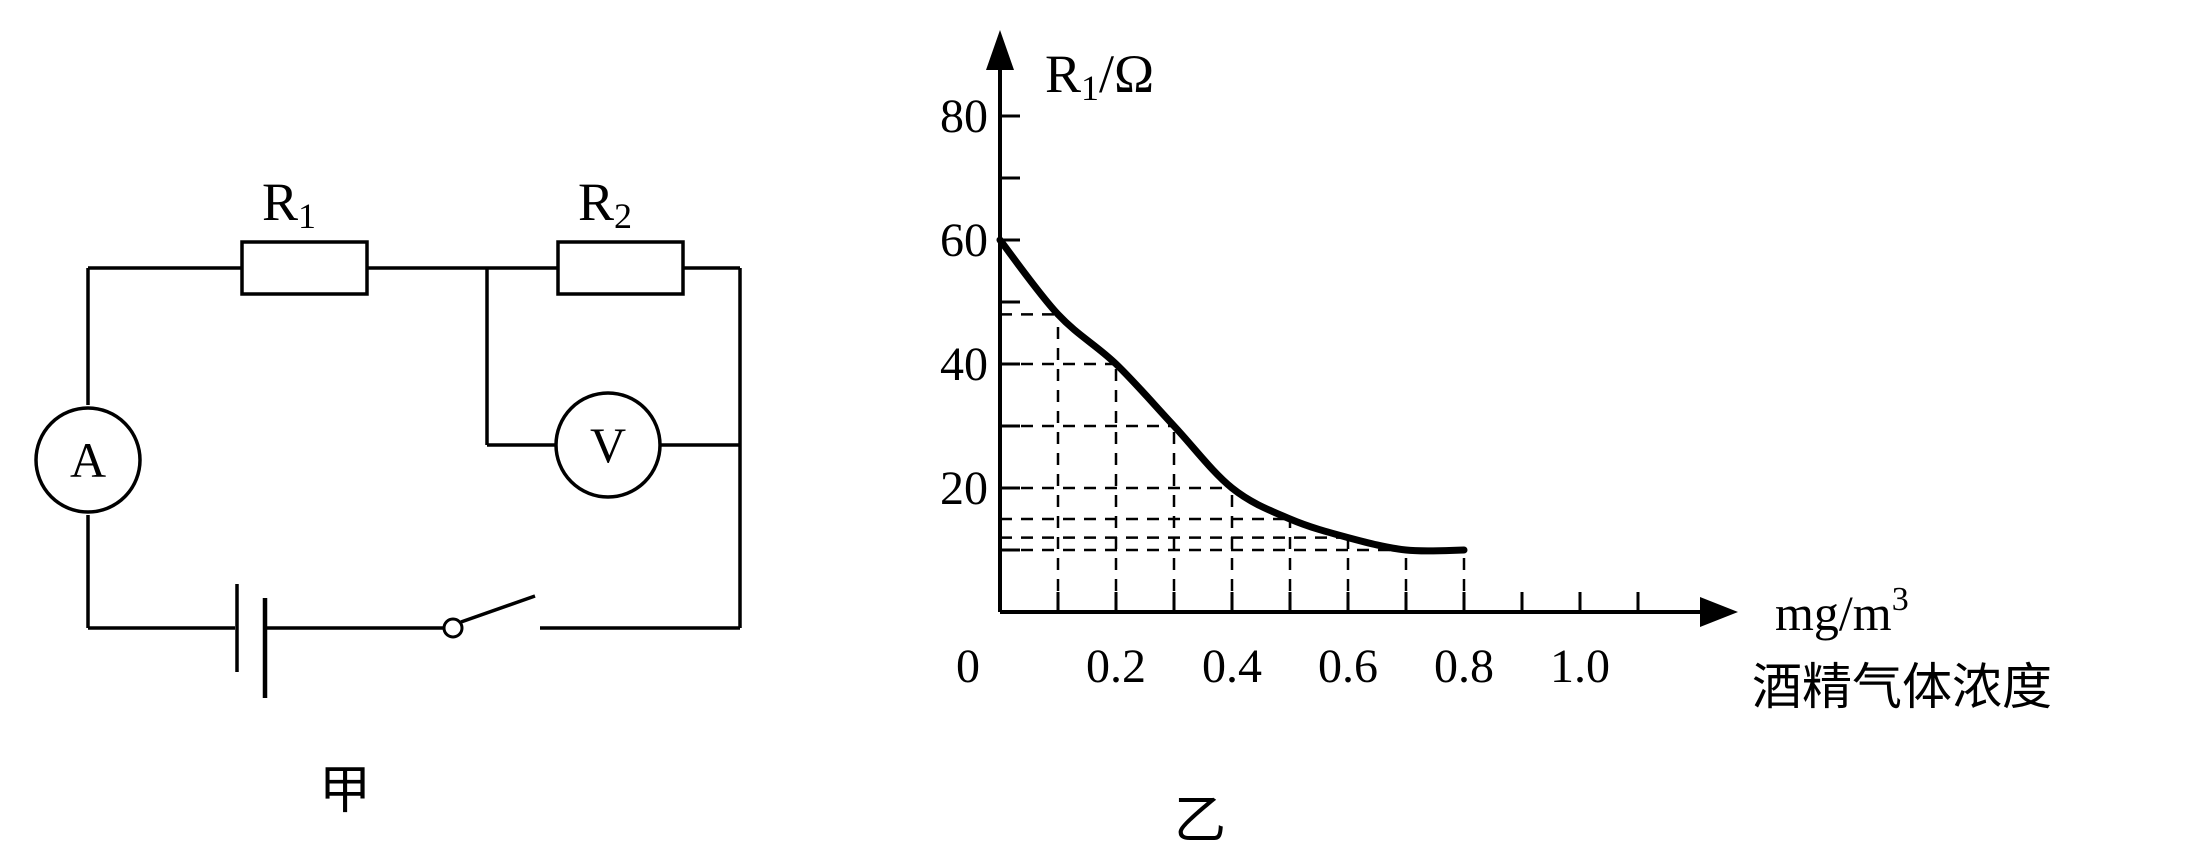 The height and width of the screenshot is (852, 2206). What do you see at coordinates (289, 204) in the screenshot?
I see `r1-label: R1` at bounding box center [289, 204].